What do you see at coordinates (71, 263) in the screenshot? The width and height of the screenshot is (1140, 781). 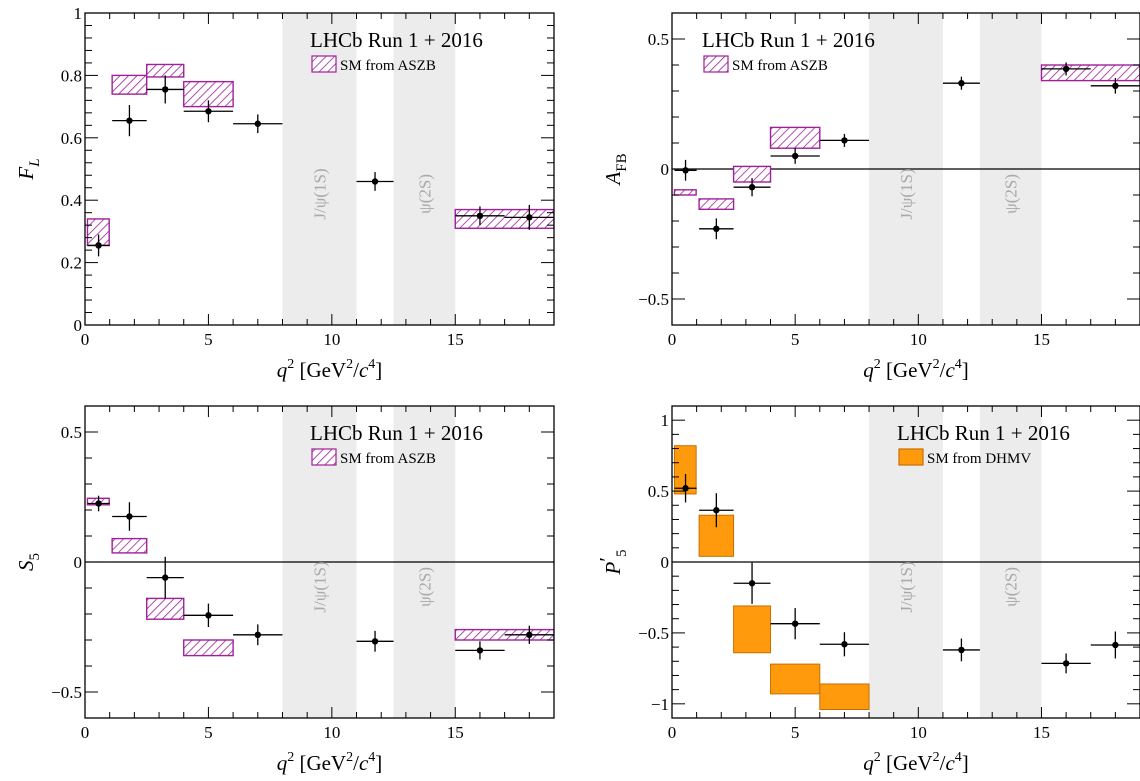 I see `y-tick-label: 0.2` at bounding box center [71, 263].